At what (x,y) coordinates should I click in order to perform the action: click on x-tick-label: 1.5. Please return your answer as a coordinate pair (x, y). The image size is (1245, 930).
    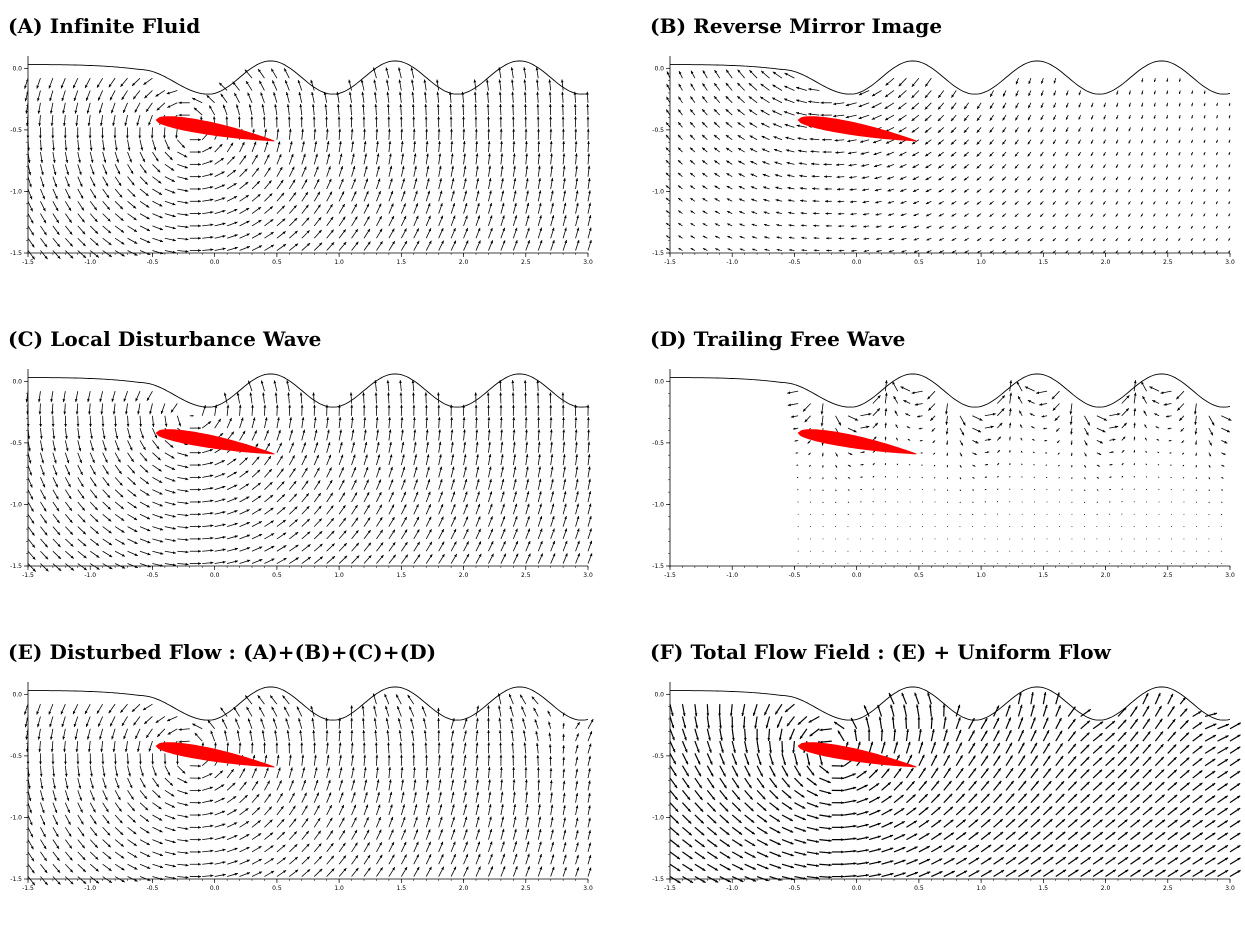
    Looking at the image, I should click on (402, 575).